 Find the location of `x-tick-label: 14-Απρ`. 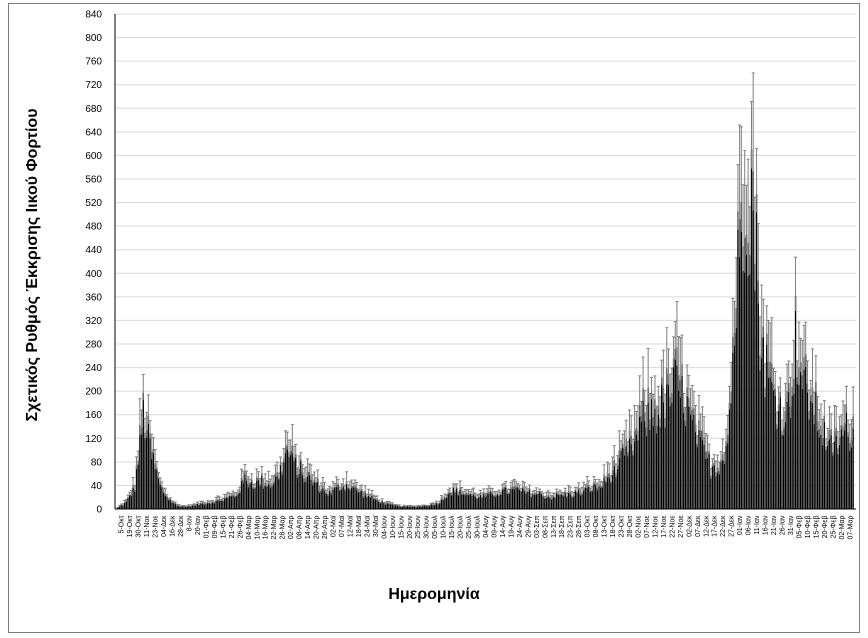

x-tick-label: 14-Απρ is located at coordinates (308, 527).